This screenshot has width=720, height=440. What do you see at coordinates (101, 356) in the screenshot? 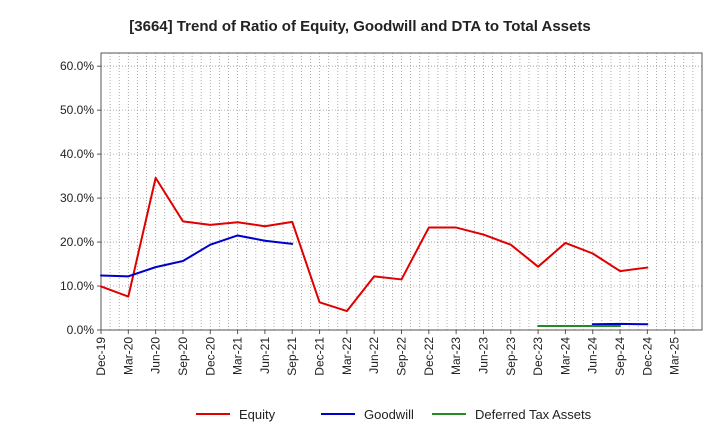
I see `x-tick-label: Dec-19` at bounding box center [101, 356].